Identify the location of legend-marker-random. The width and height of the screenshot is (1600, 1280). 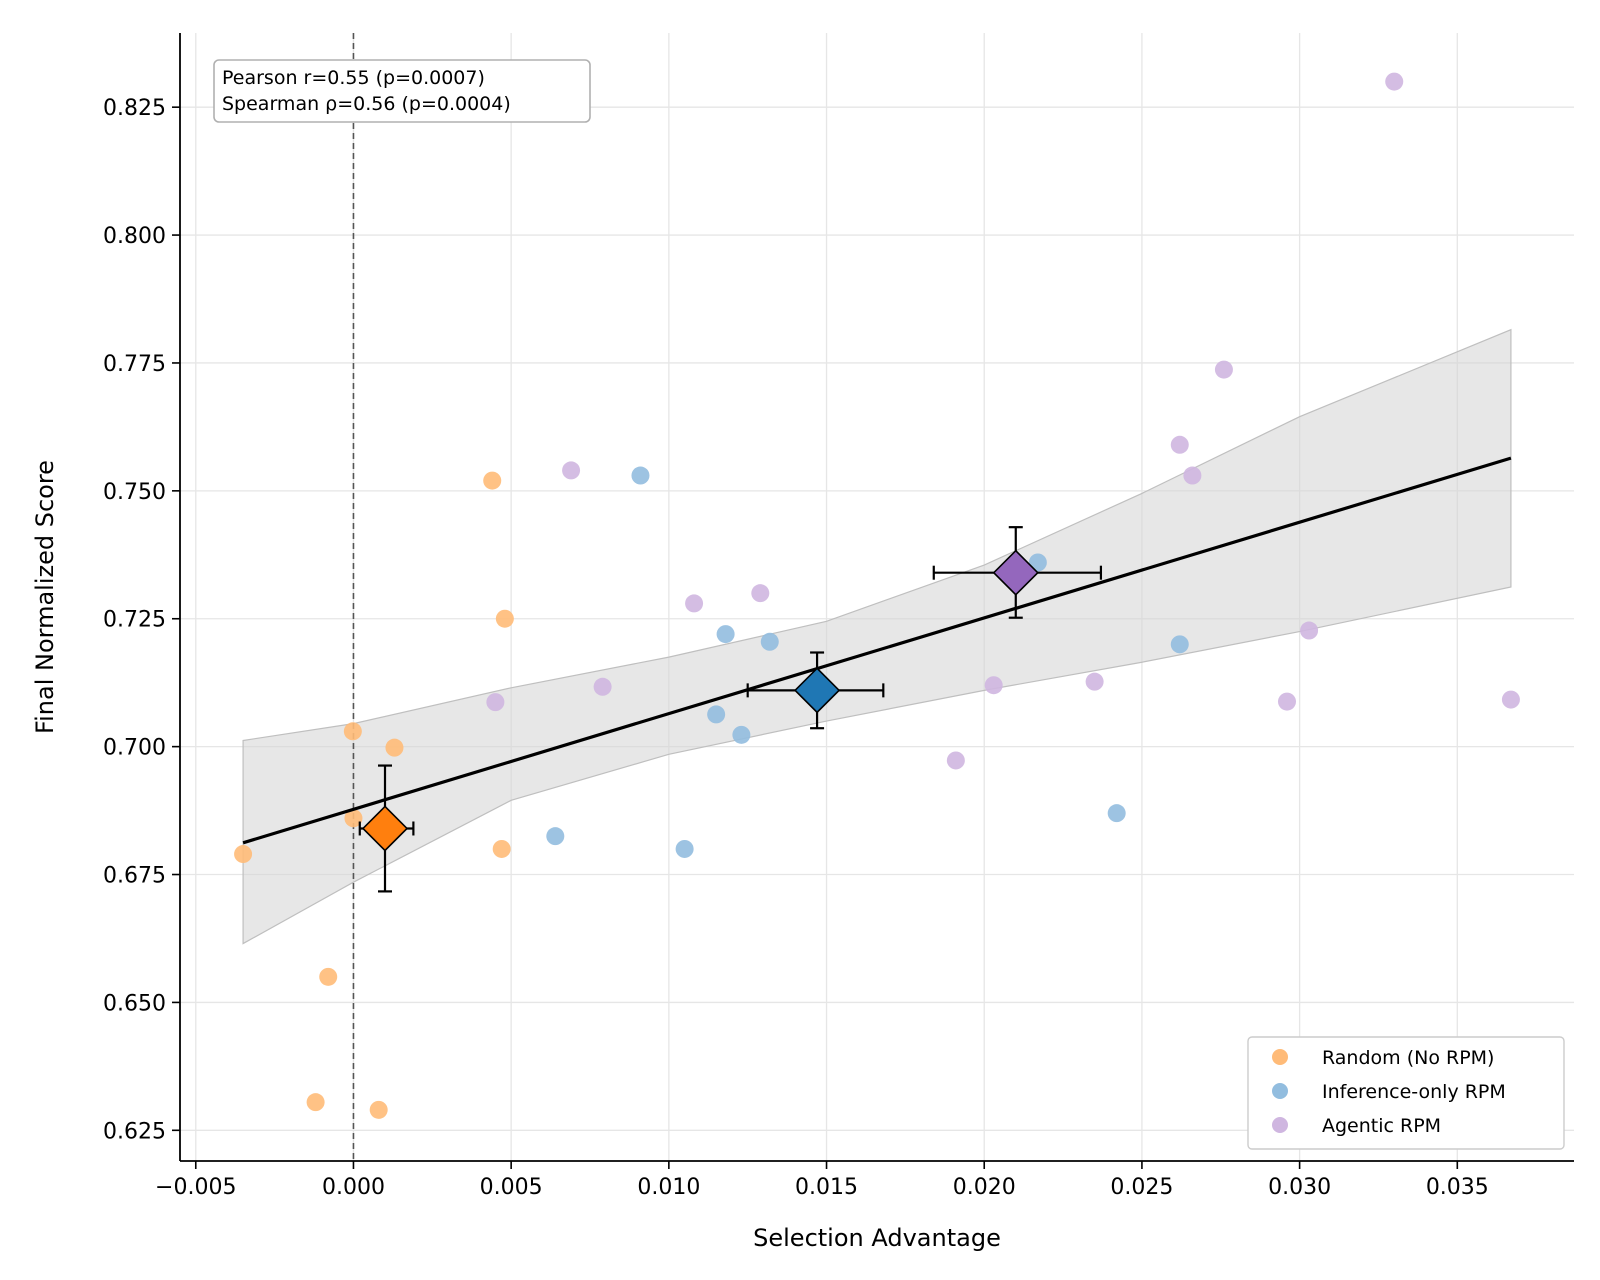
(1280, 1057).